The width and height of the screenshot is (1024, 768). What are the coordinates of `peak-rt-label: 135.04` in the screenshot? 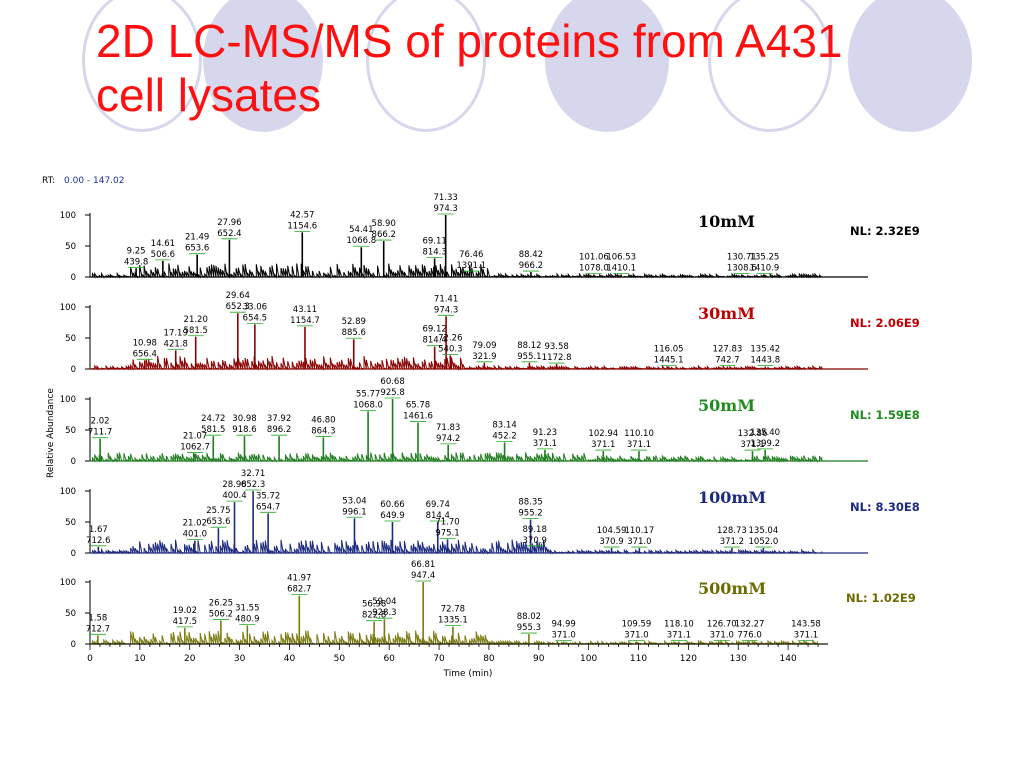 It's located at (764, 531).